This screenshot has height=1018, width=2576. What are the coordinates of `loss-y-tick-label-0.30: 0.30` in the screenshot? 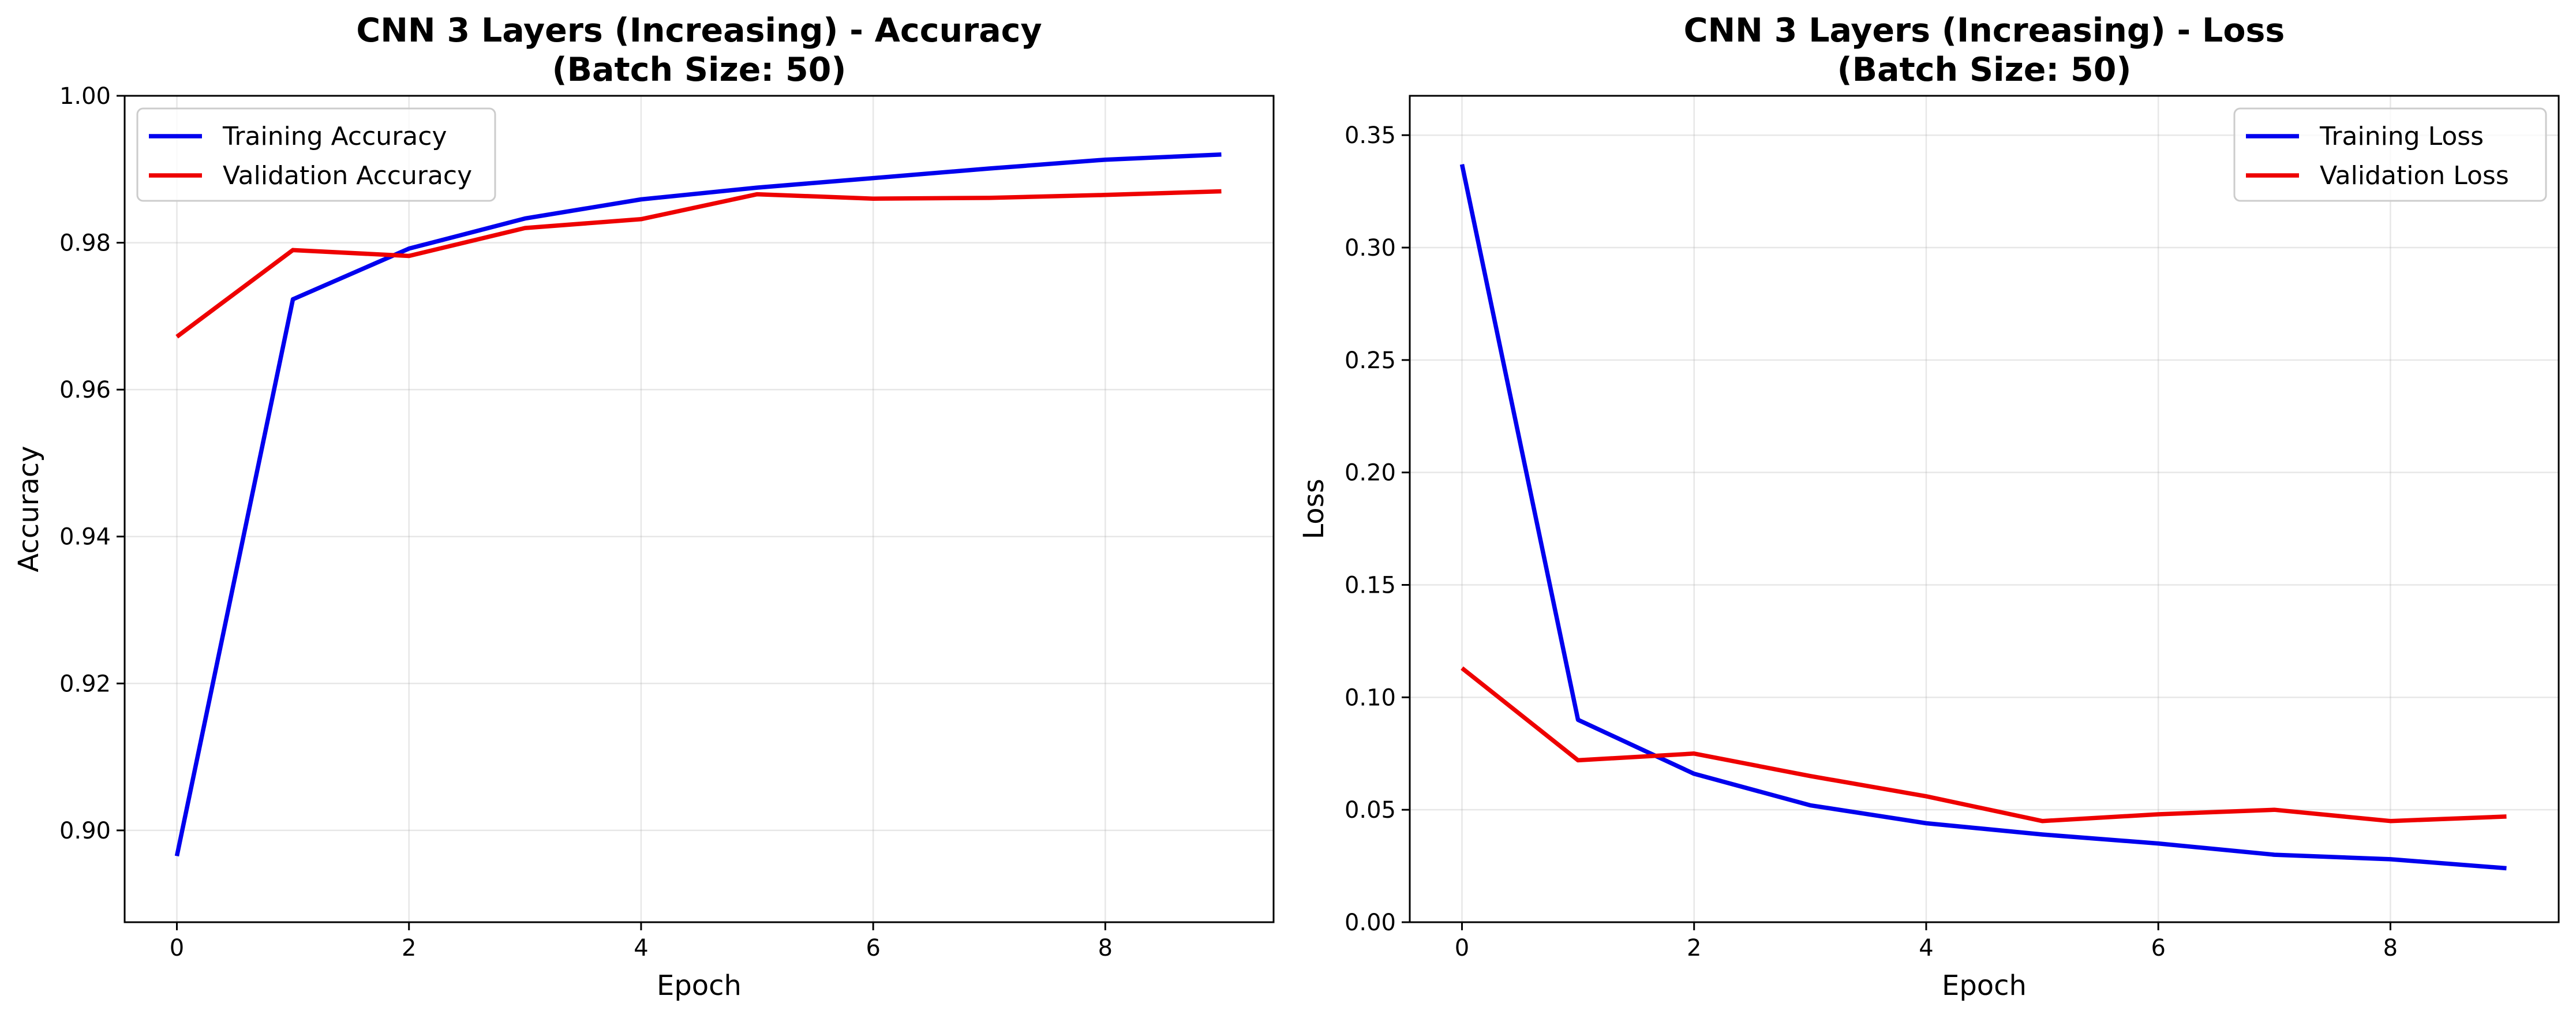 It's located at (1370, 248).